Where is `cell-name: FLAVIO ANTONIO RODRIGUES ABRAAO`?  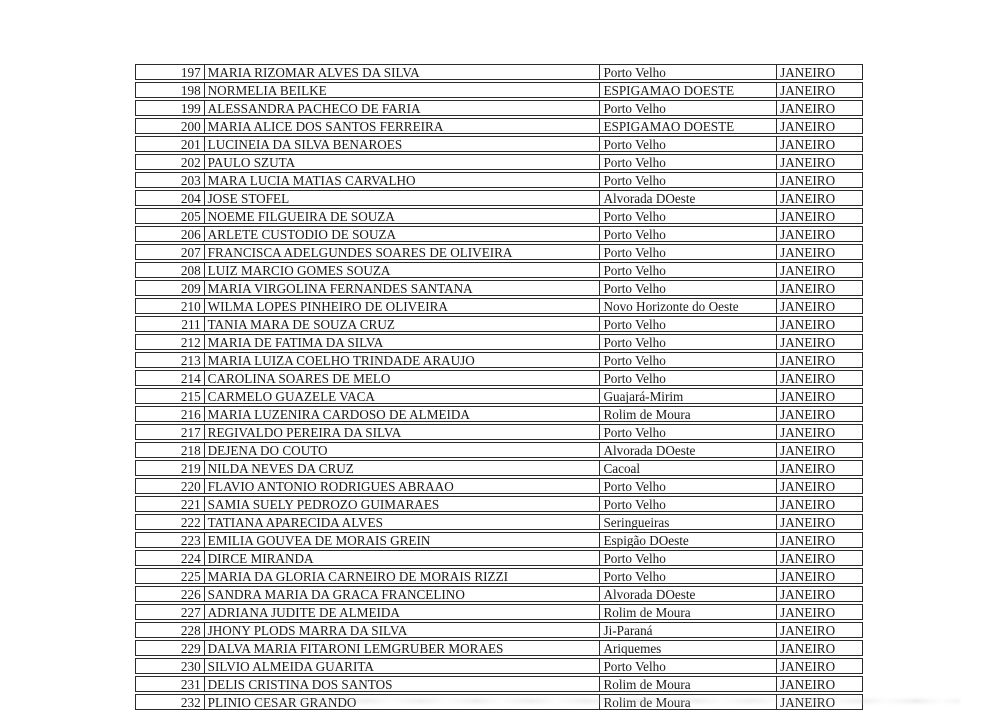
cell-name: FLAVIO ANTONIO RODRIGUES ABRAAO is located at coordinates (402, 486).